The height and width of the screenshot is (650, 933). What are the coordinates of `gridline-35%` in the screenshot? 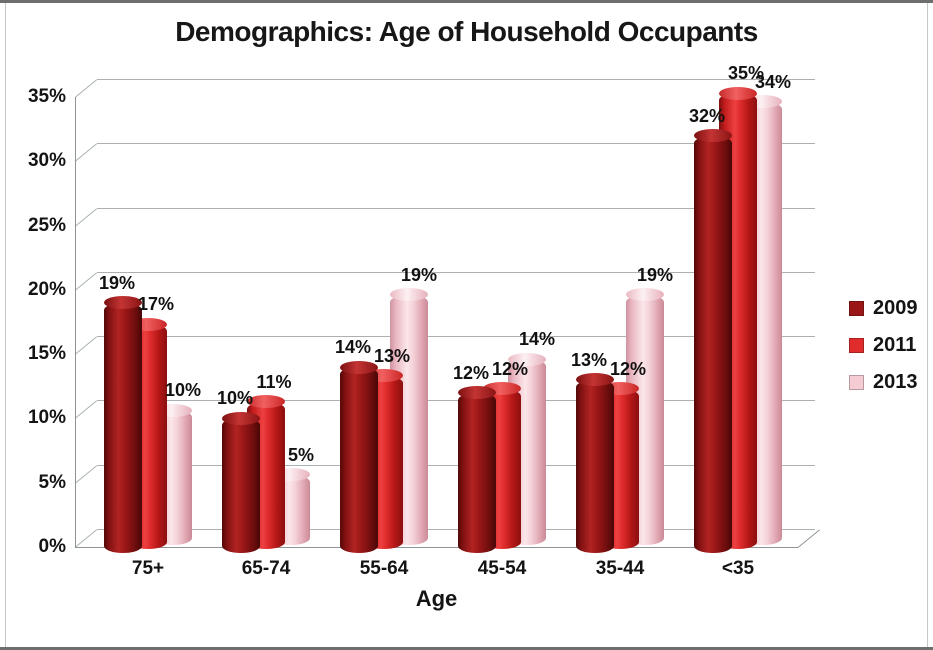 It's located at (456, 79).